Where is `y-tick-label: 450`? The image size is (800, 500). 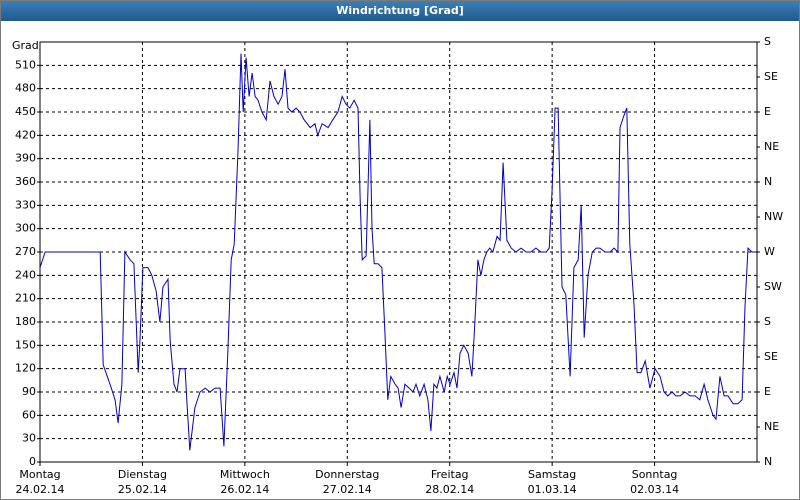
y-tick-label: 450 is located at coordinates (25, 111).